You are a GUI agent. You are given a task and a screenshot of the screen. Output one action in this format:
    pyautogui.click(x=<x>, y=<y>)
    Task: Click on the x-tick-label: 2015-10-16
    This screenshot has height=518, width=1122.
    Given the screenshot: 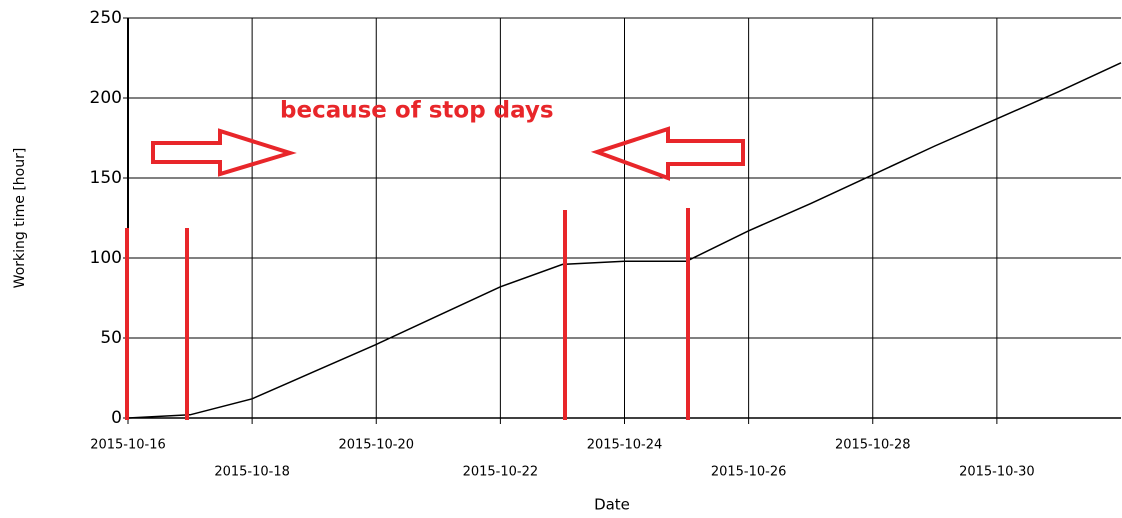 What is the action you would take?
    pyautogui.click(x=128, y=445)
    